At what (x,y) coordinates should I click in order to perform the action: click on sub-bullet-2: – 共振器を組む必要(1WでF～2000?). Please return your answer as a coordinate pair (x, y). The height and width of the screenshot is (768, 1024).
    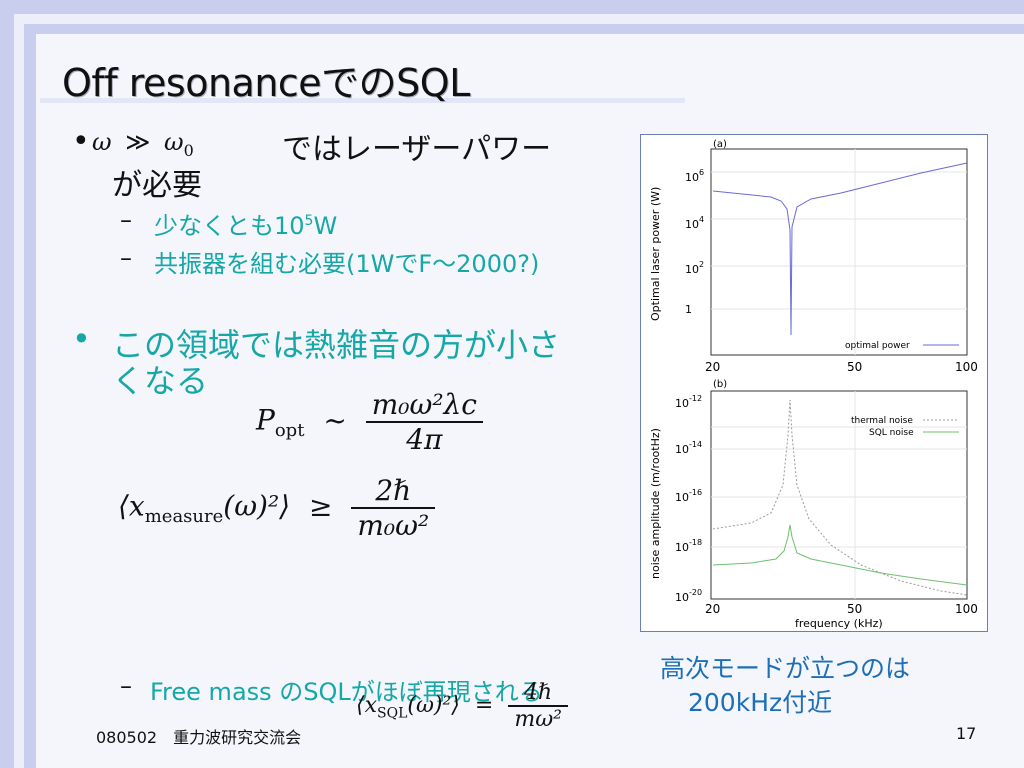
    Looking at the image, I should click on (330, 261).